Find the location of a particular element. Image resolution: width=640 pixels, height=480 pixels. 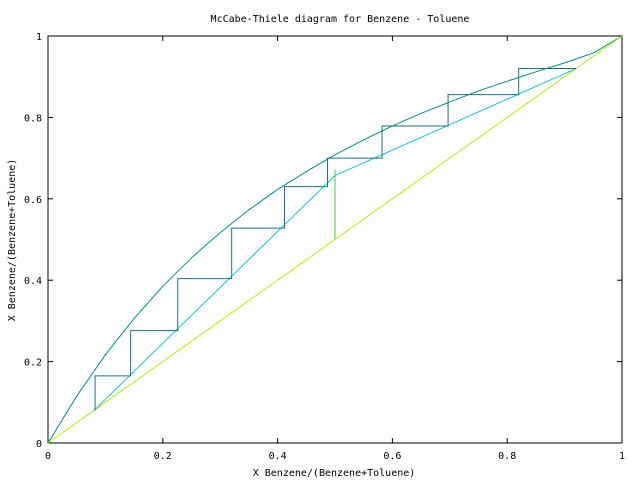

y-tick-label: 0.4 is located at coordinates (33, 281).